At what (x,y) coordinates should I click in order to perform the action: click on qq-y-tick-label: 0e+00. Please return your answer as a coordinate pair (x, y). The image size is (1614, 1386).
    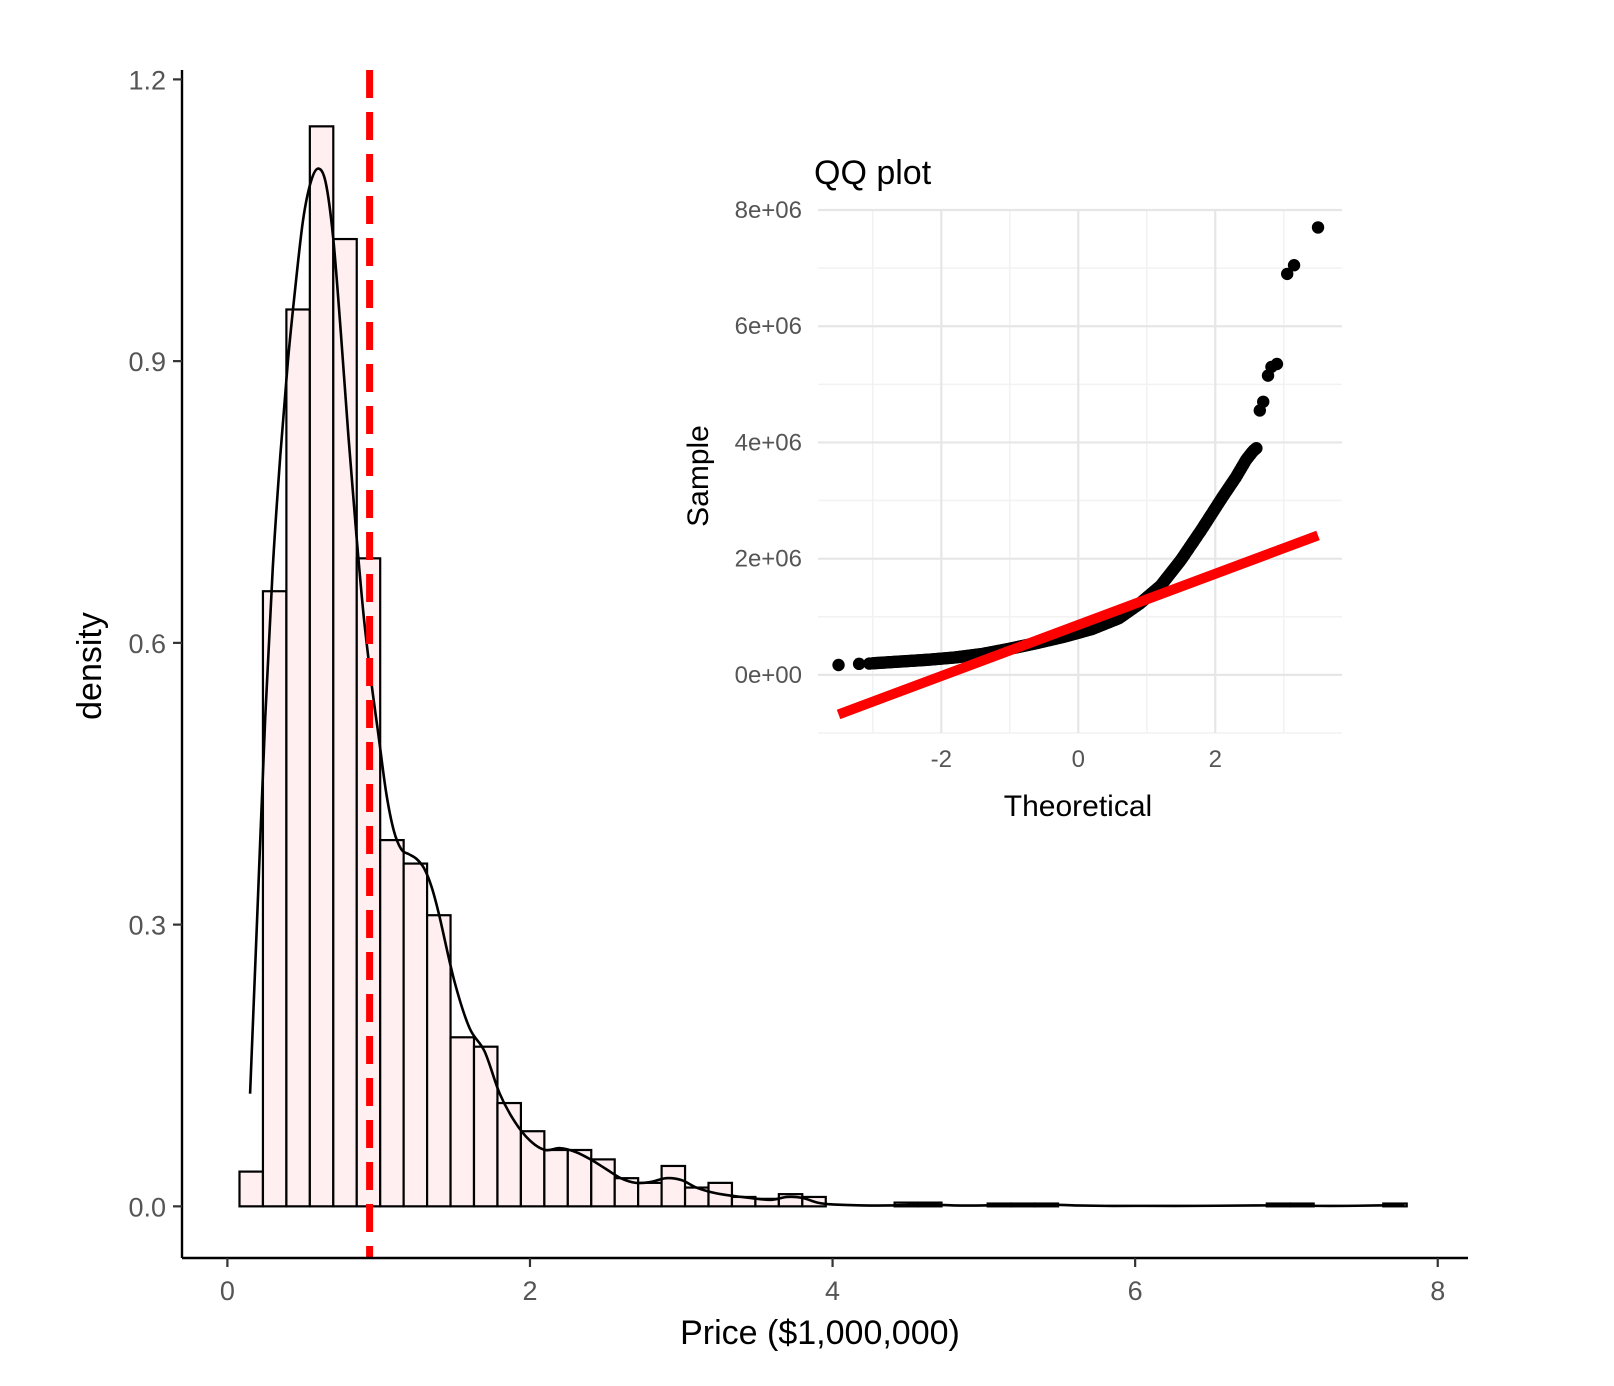
    Looking at the image, I should click on (768, 675).